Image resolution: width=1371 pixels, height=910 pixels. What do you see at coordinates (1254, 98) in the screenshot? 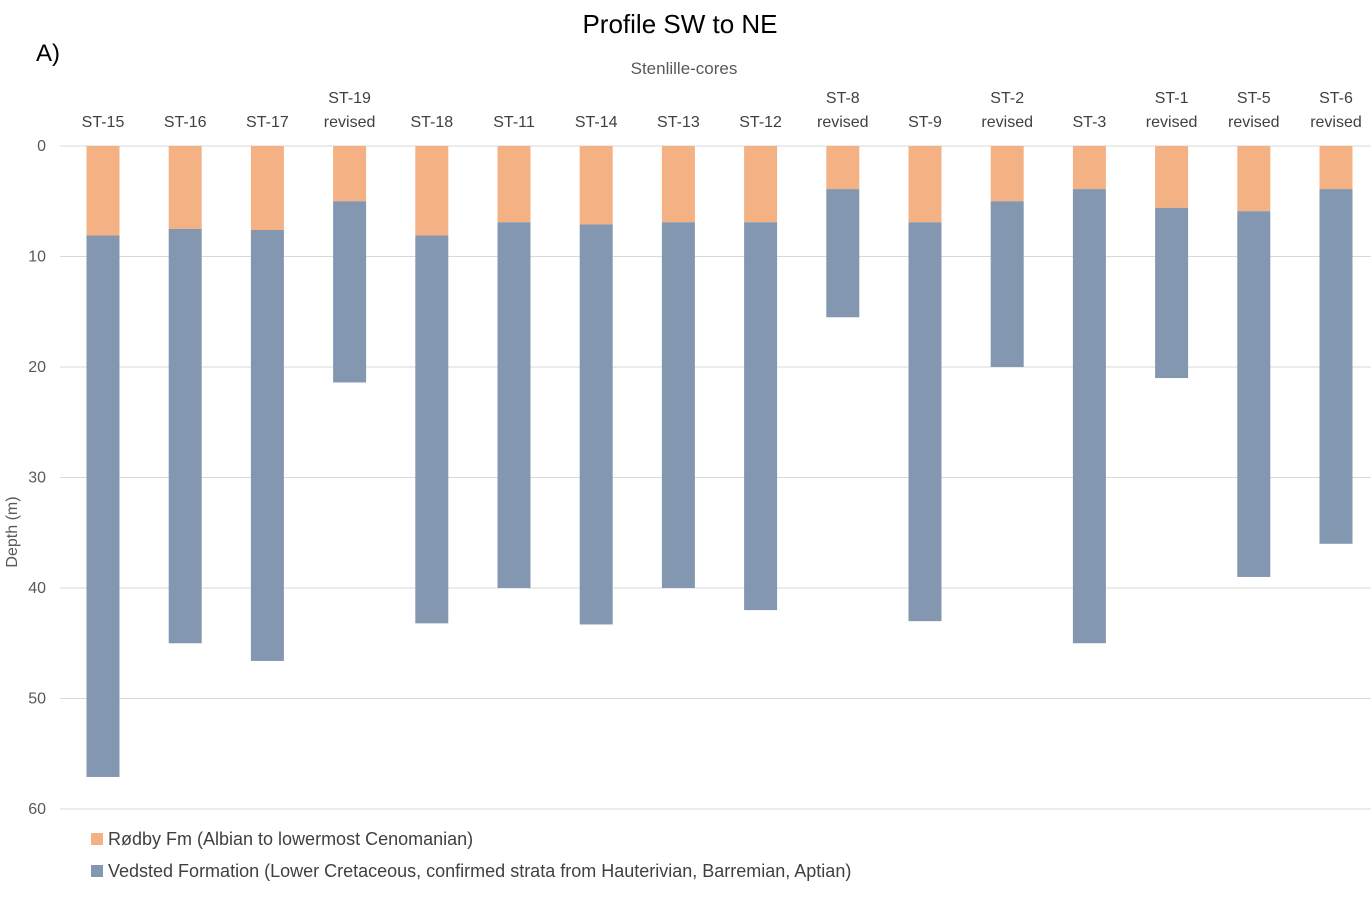
I see `category-label: ST-5` at bounding box center [1254, 98].